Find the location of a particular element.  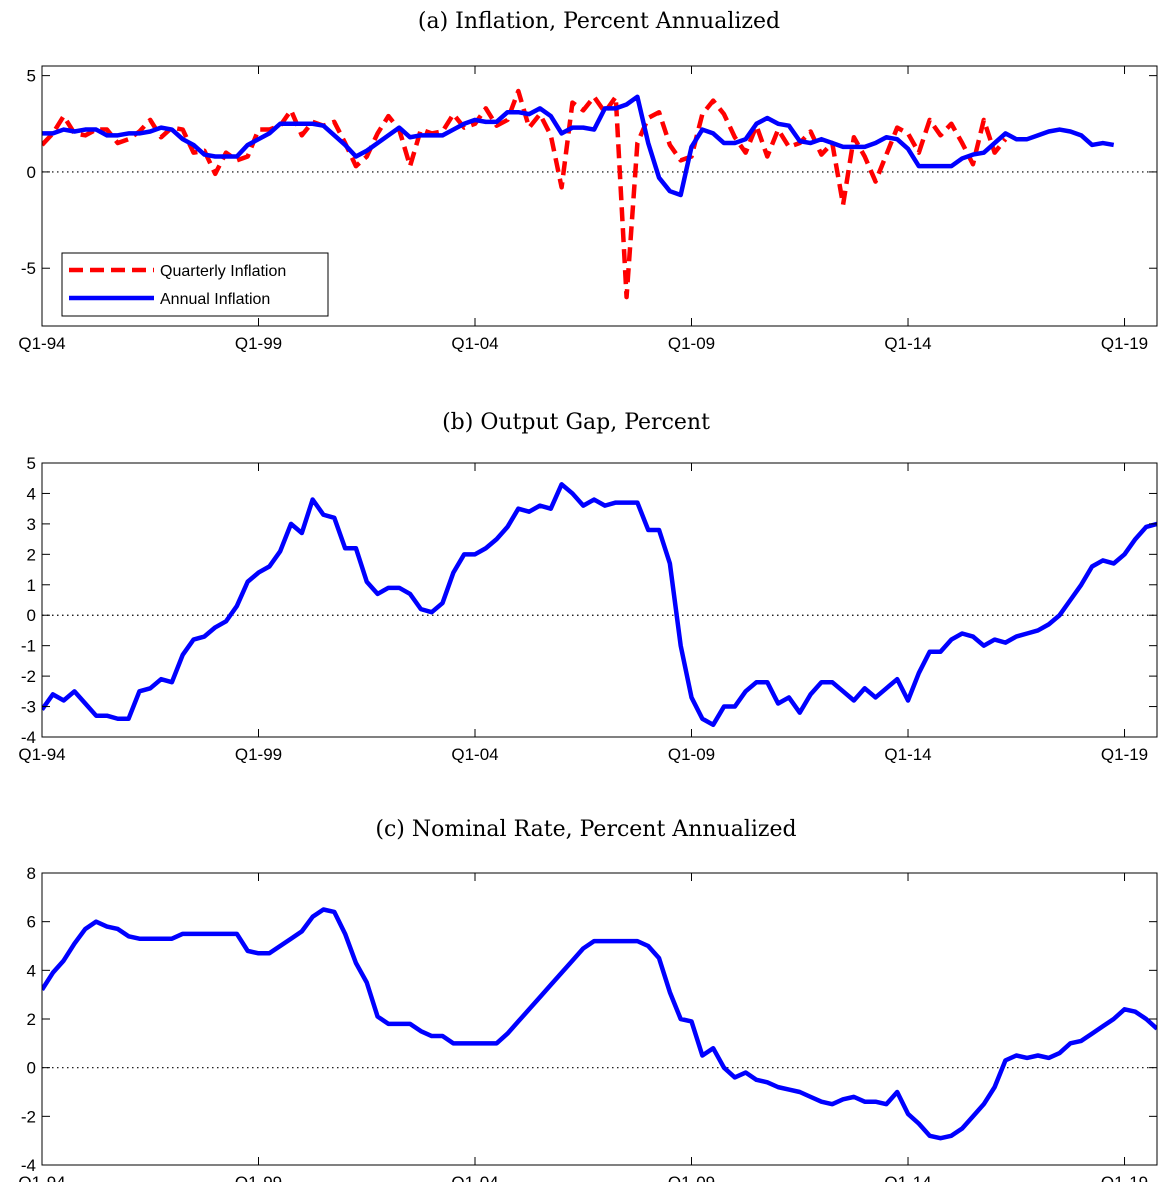

panel-a-legend: Quarterly Inflation Annual Inflation is located at coordinates (195, 284).